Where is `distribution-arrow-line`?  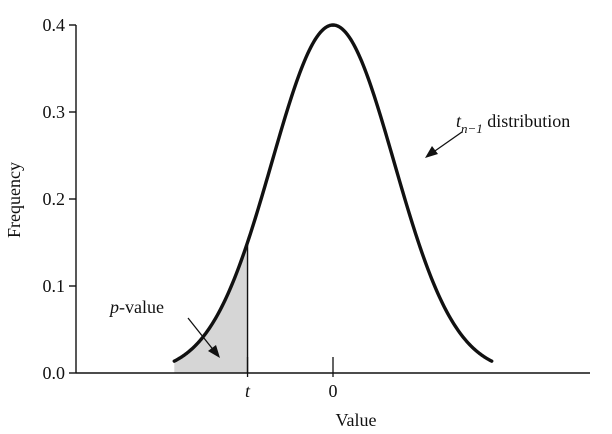
distribution-arrow-line is located at coordinates (447, 142).